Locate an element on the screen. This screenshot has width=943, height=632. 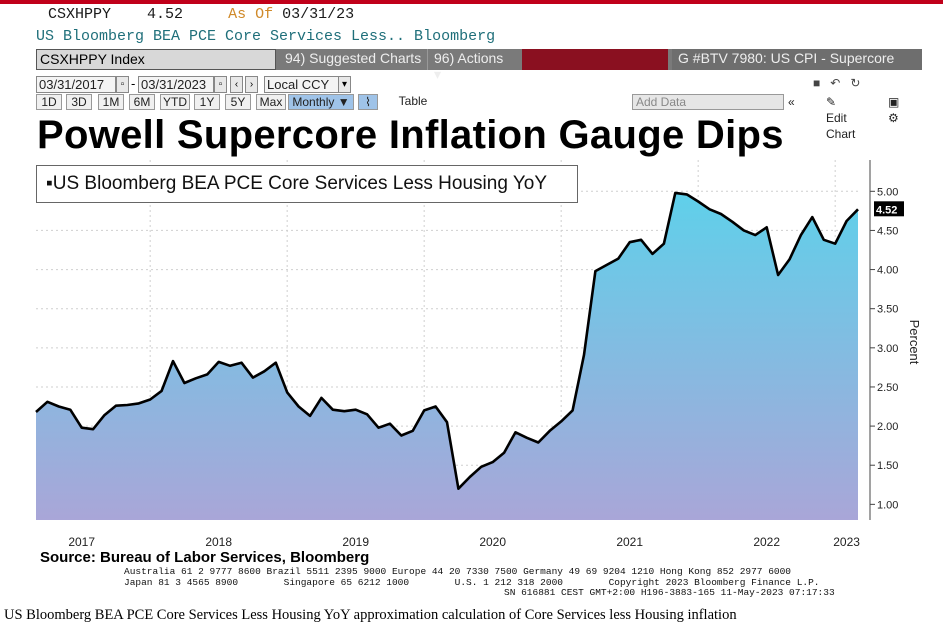
edit-chart-label: Edit Chart is located at coordinates (841, 126).